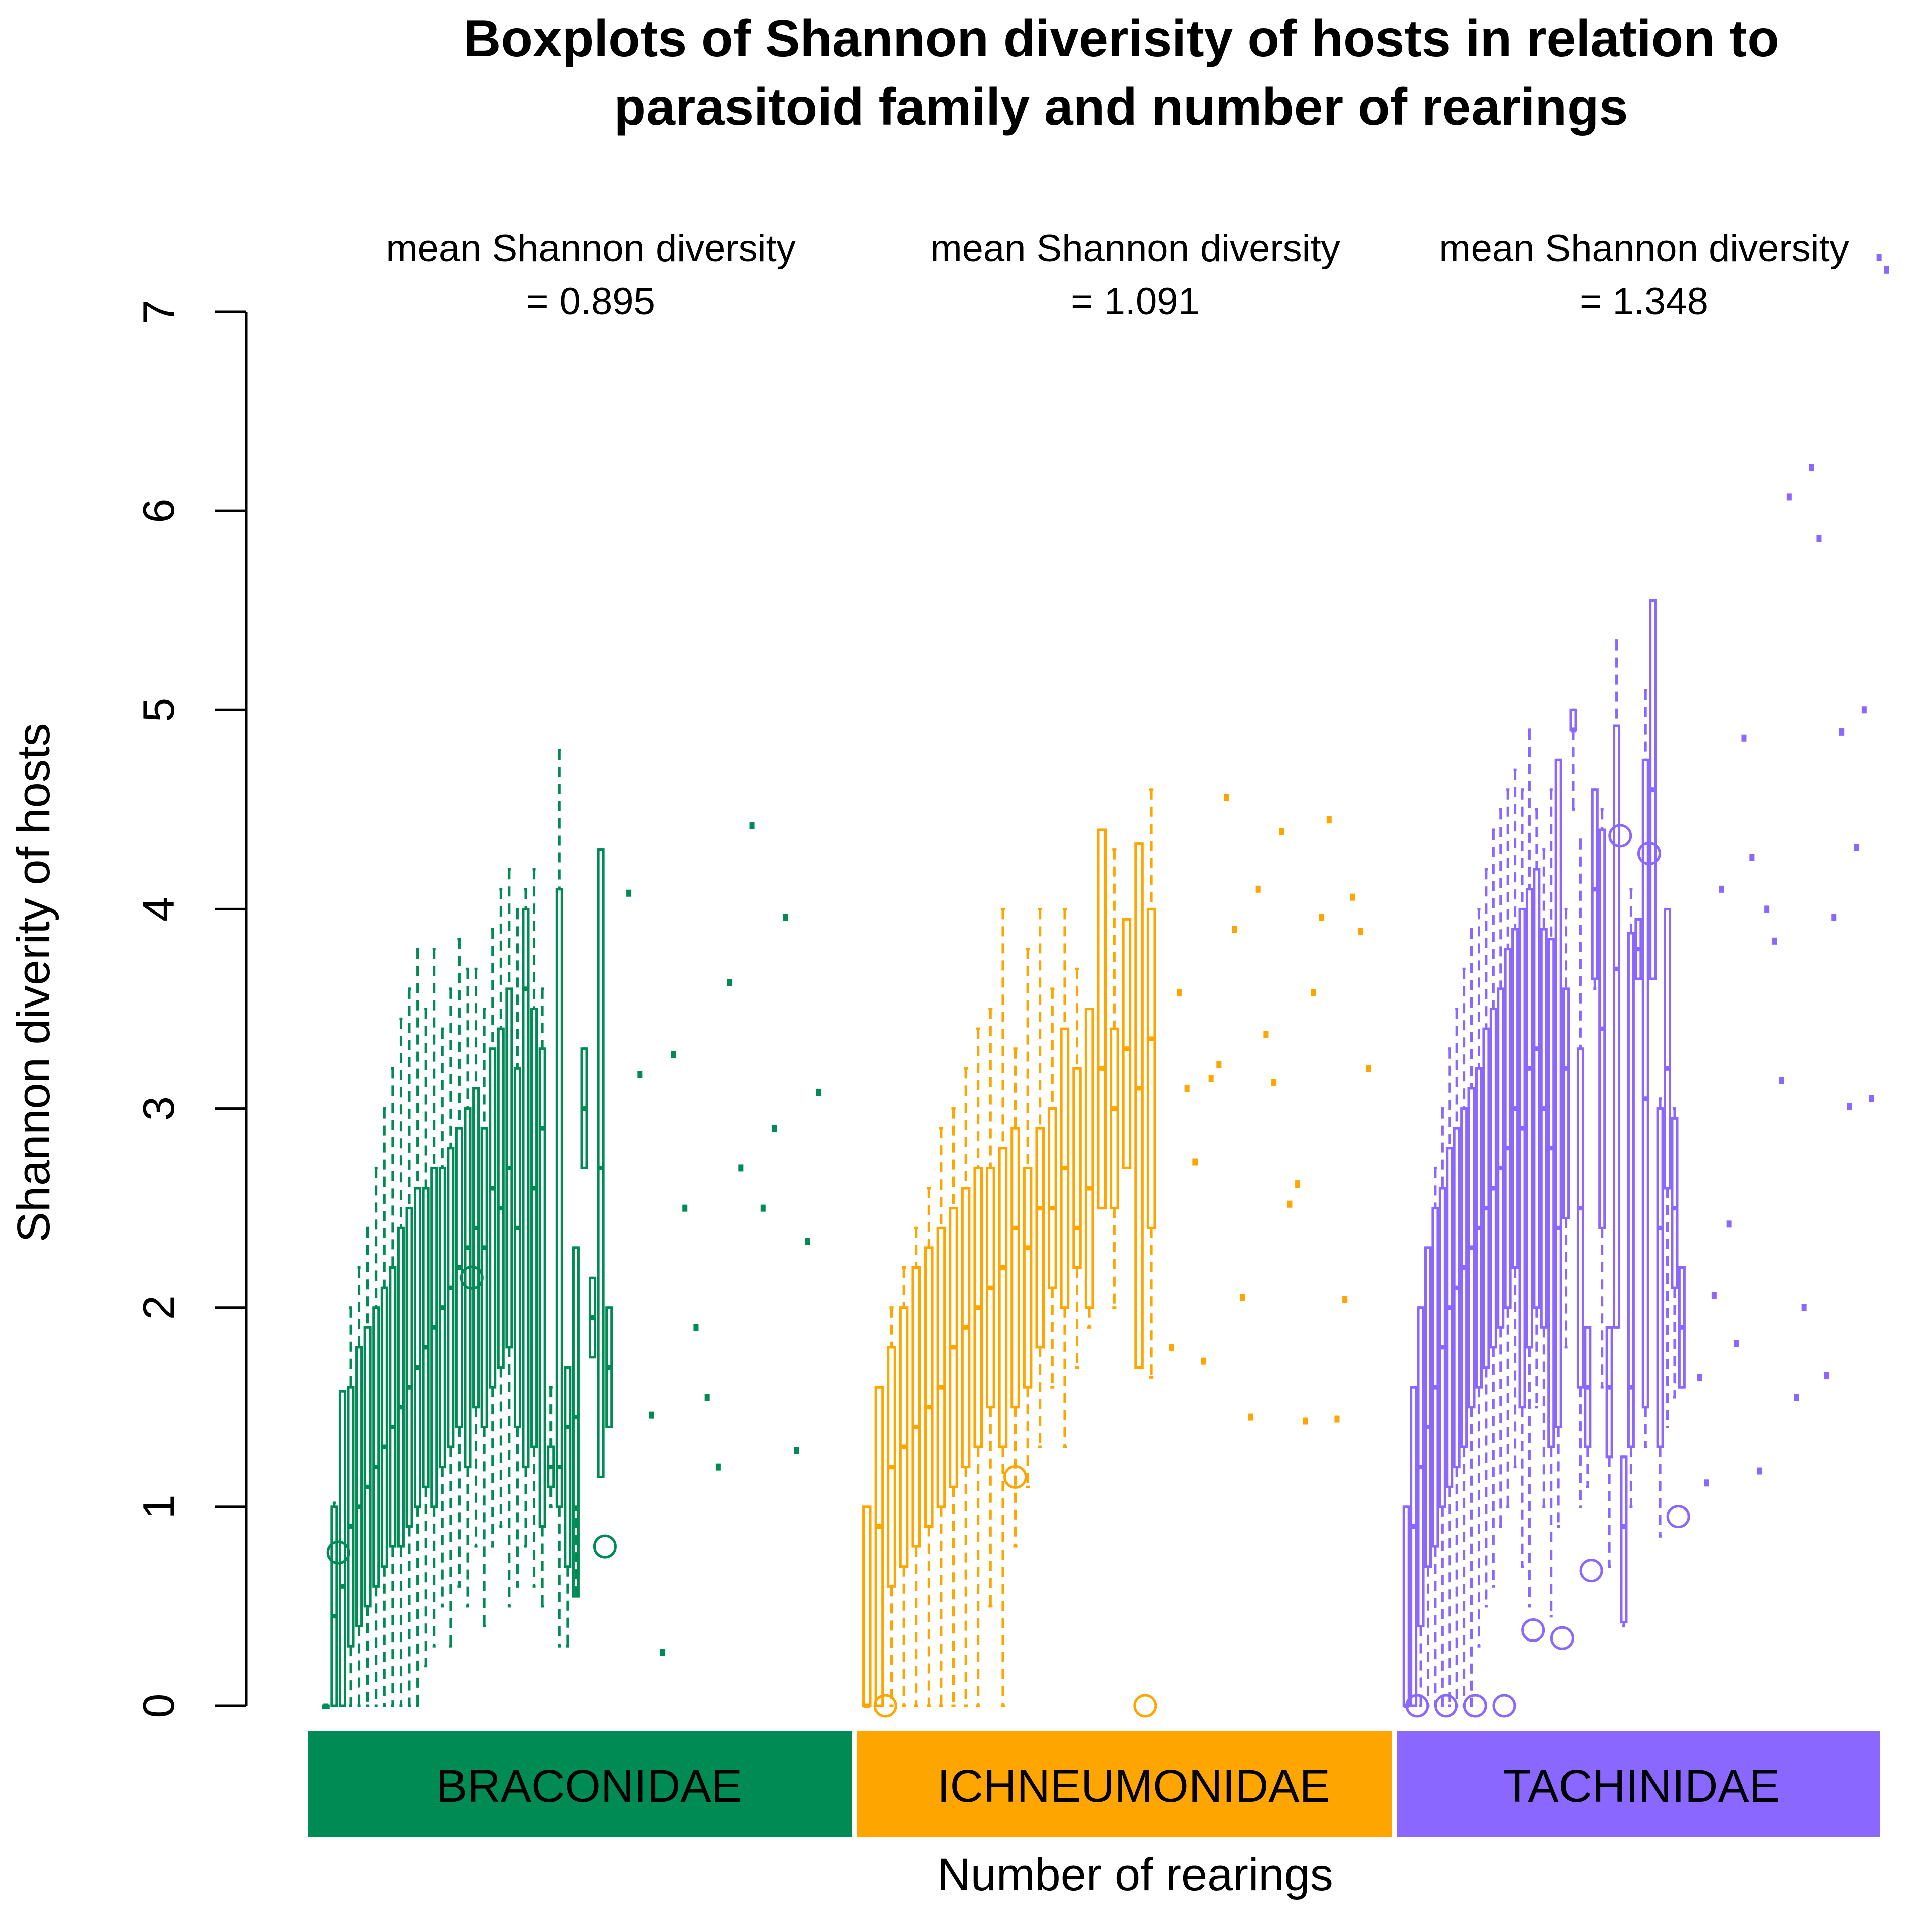 The width and height of the screenshot is (1932, 1913). What do you see at coordinates (191, 1009) in the screenshot?
I see `y-axis: 0 1 2 3 4 5 6 7` at bounding box center [191, 1009].